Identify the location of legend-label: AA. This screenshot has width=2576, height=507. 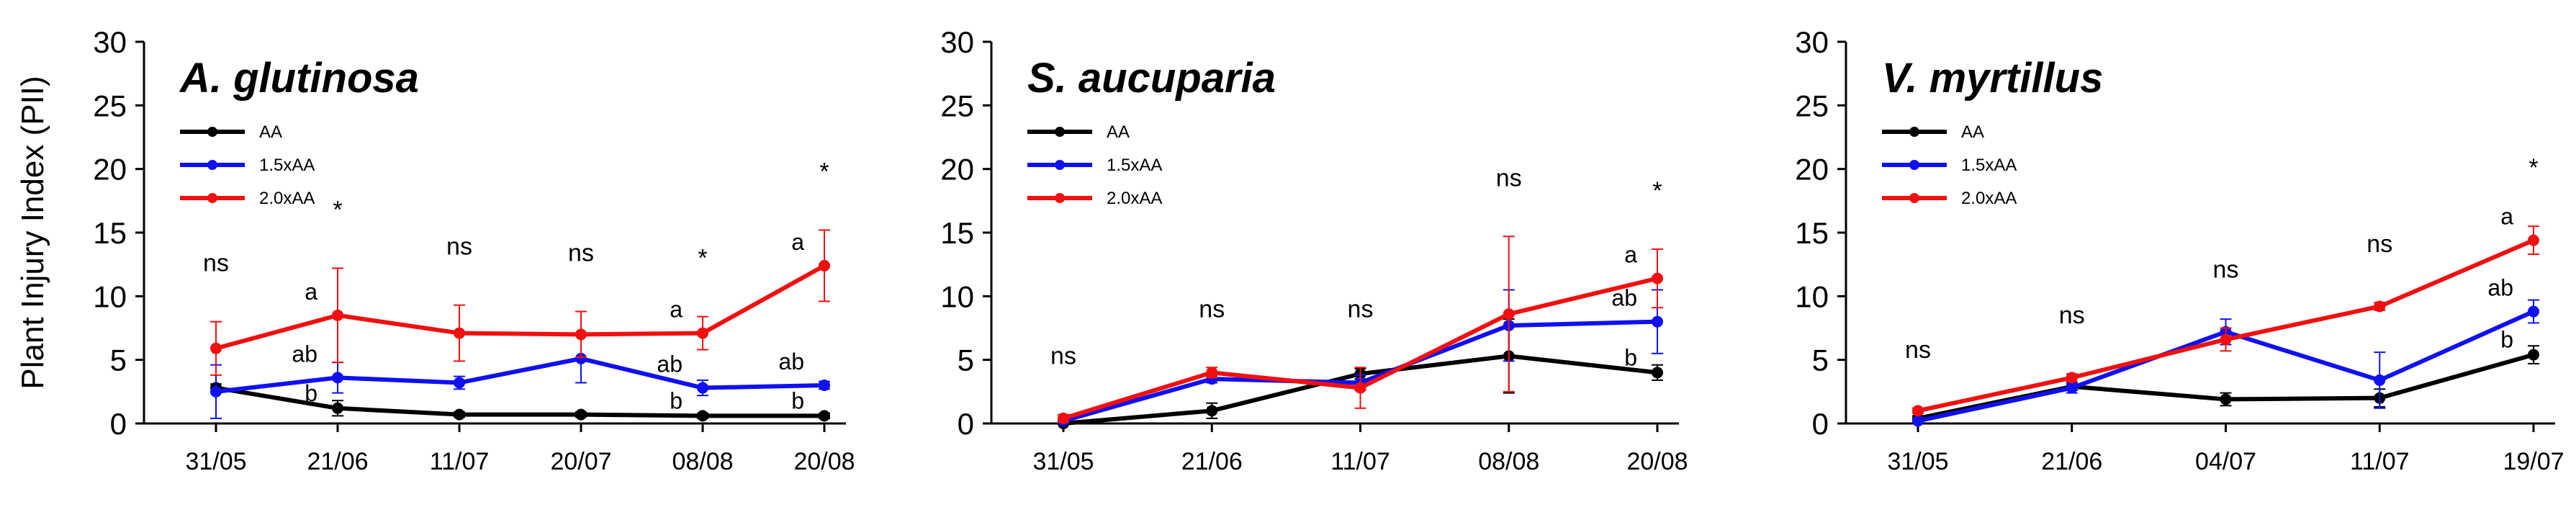
(1118, 132).